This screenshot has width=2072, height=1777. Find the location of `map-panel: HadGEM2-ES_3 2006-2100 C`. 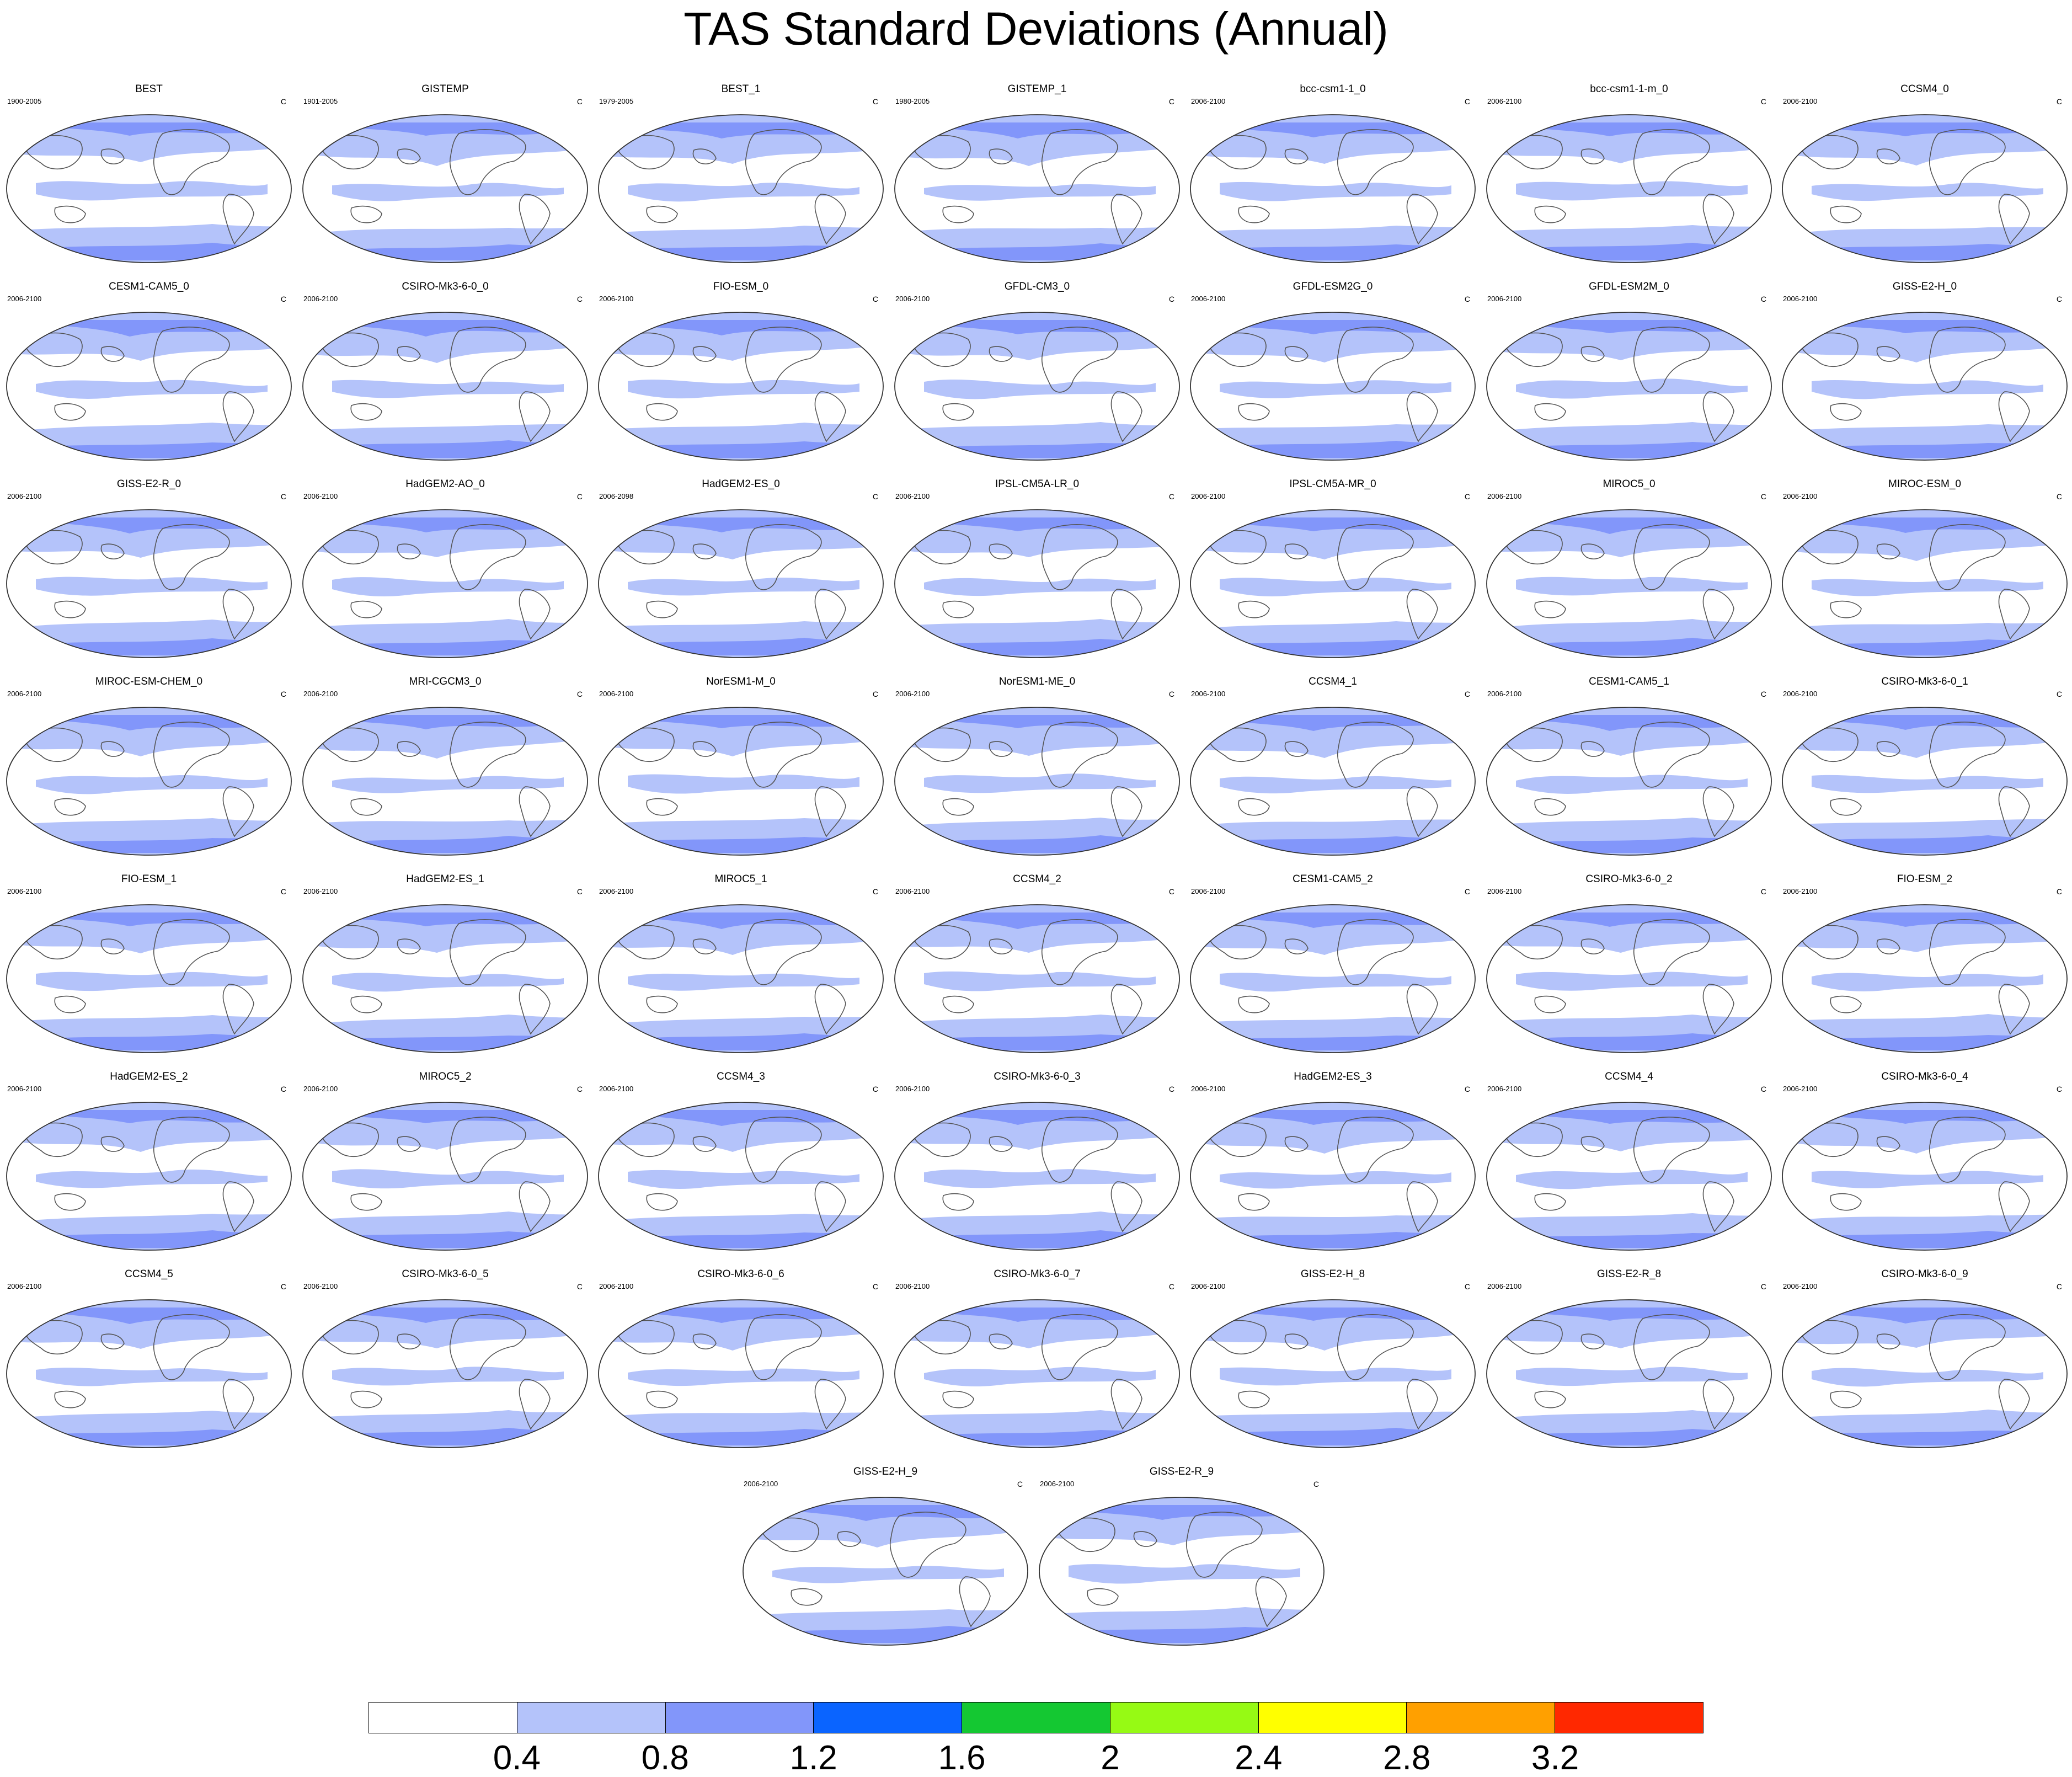

map-panel: HadGEM2-ES_3 2006-2100 C is located at coordinates (1333, 1162).